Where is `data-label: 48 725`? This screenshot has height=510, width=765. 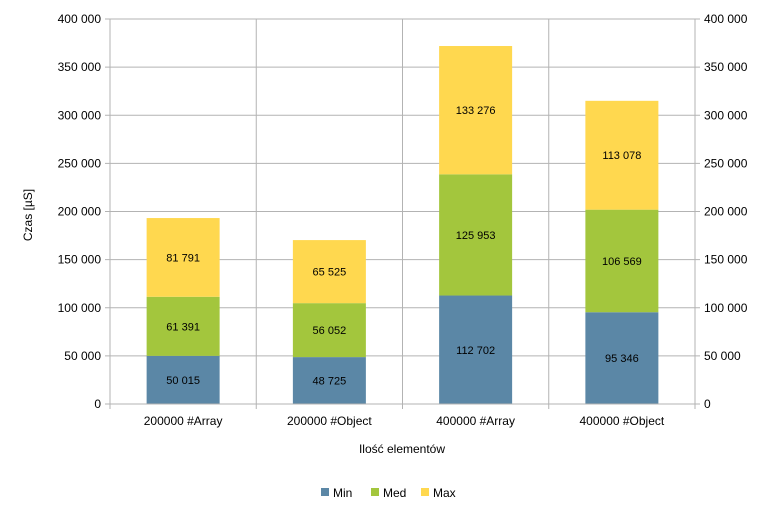
data-label: 48 725 is located at coordinates (330, 382).